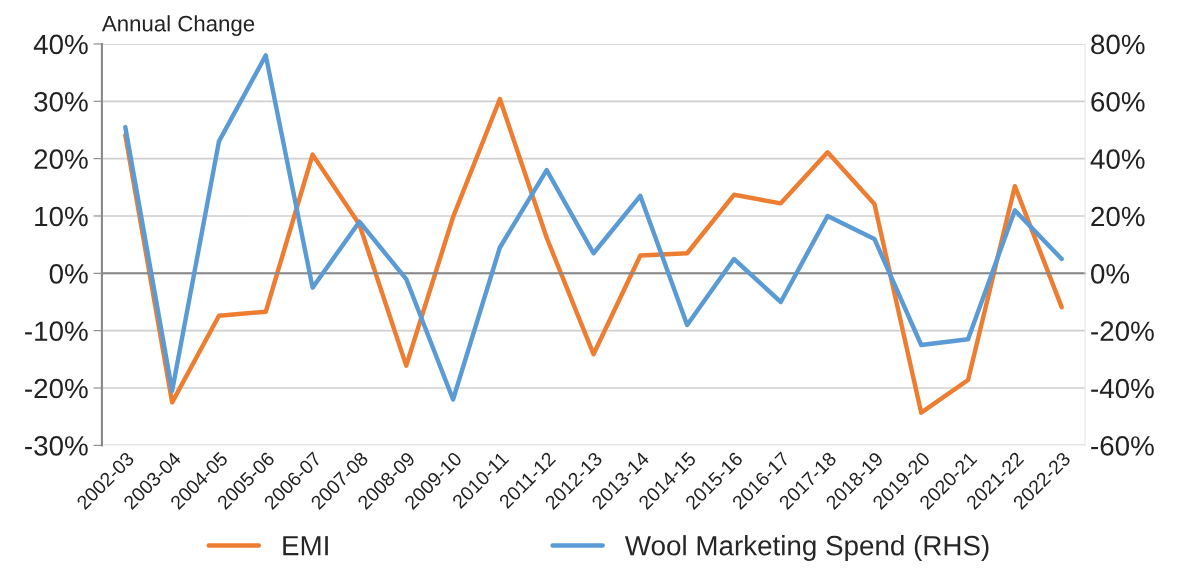  Describe the element at coordinates (1122, 331) in the screenshot. I see `y2-tick-label: -20%` at that location.